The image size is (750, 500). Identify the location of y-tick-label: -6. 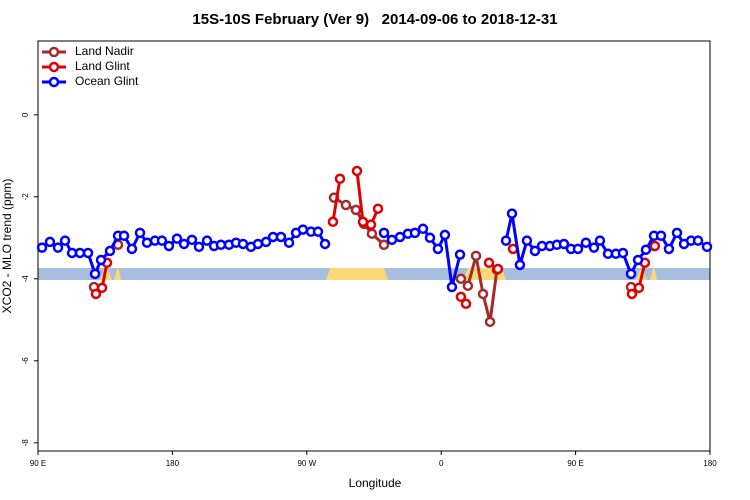
(25, 361).